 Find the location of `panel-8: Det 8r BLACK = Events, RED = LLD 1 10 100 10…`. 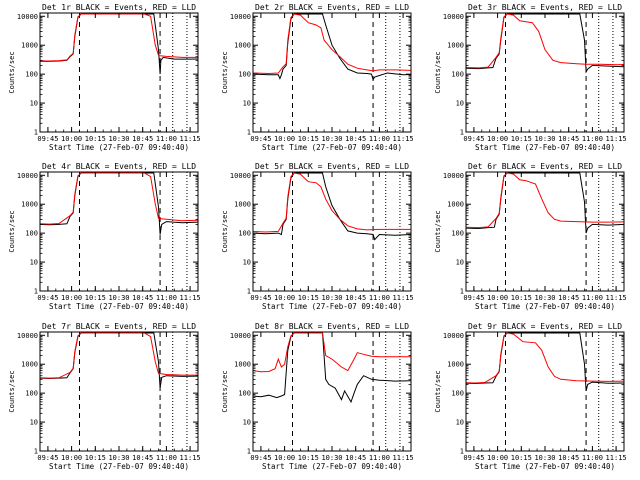

panel-8: Det 8r BLACK = Events, RED = LLD 1 10 100 10… is located at coordinates (317, 396).